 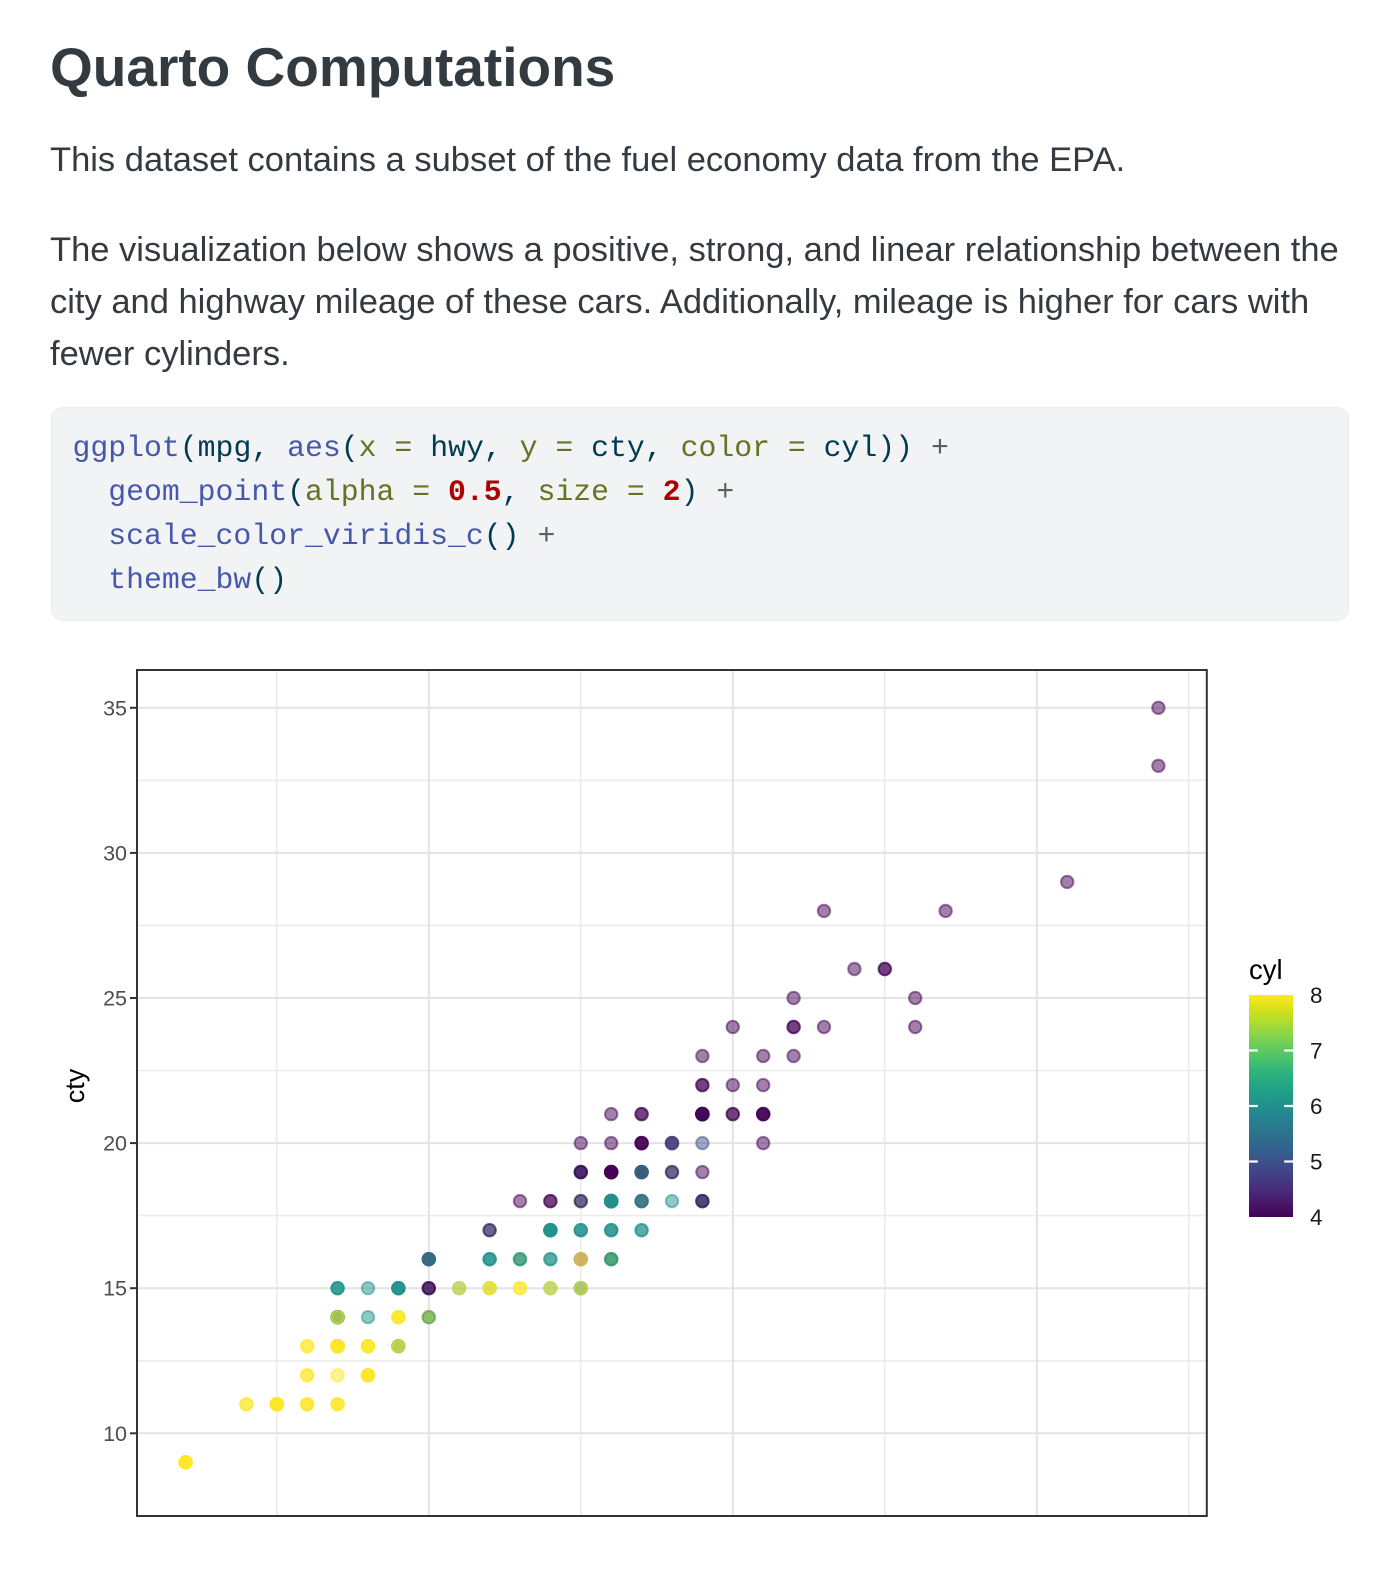 What do you see at coordinates (1316, 1106) in the screenshot?
I see `svg-text: 6` at bounding box center [1316, 1106].